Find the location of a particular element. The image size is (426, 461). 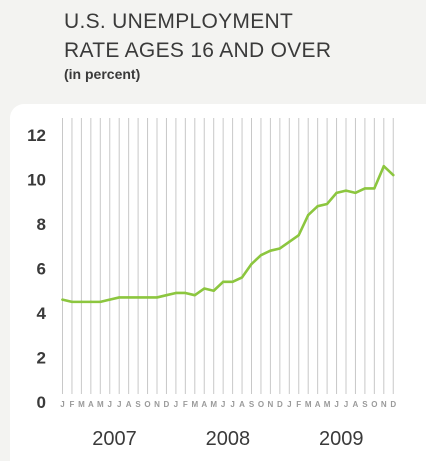

y-tick-label: 2 is located at coordinates (41, 358).